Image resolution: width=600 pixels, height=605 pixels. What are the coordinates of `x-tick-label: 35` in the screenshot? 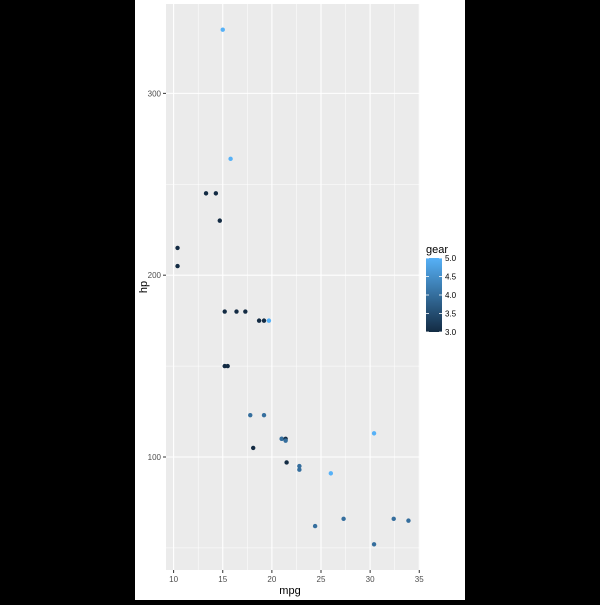 It's located at (419, 579).